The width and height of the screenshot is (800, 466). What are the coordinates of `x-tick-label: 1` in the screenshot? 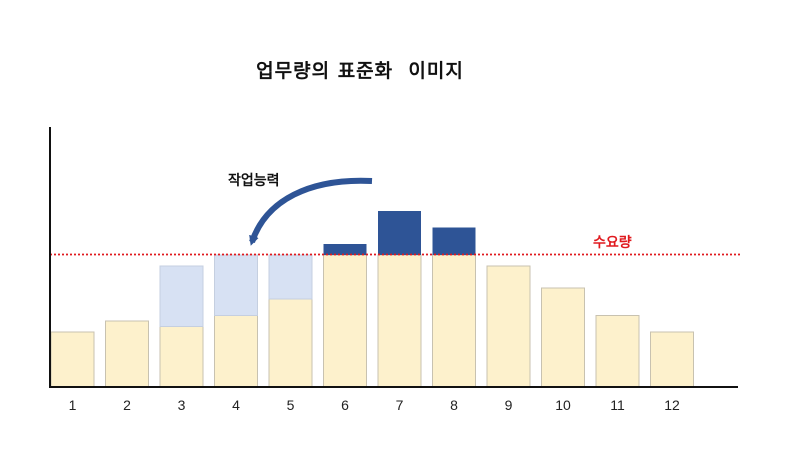 It's located at (73, 405).